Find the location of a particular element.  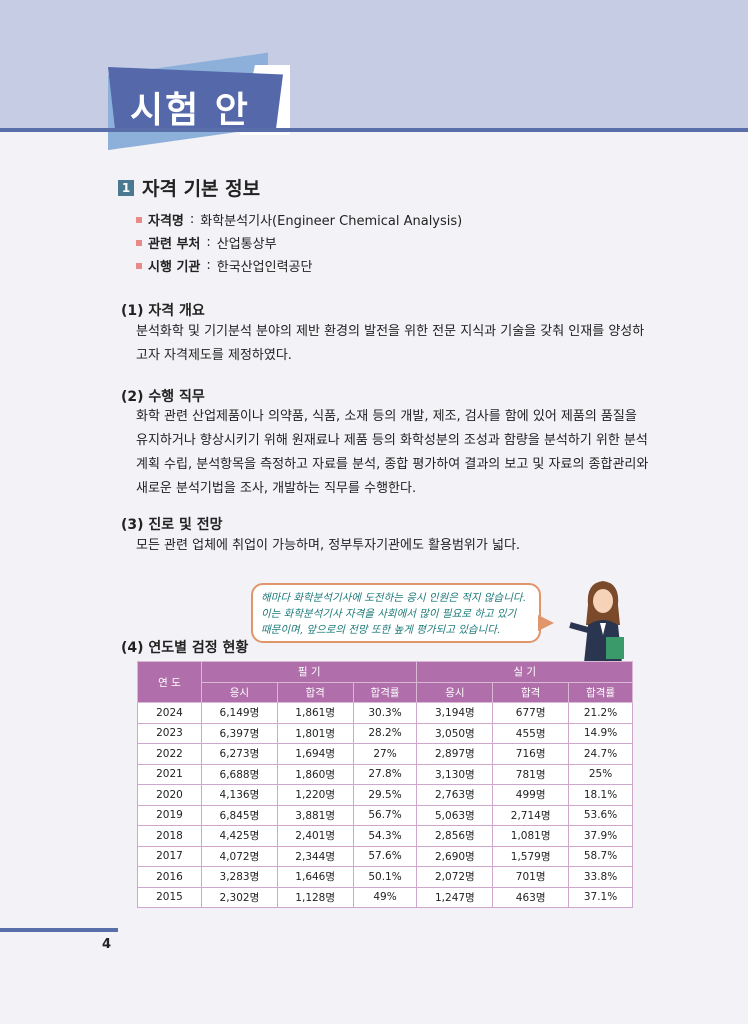

subsection-title: (4) 연도별 검정 현황 is located at coordinates (185, 648).